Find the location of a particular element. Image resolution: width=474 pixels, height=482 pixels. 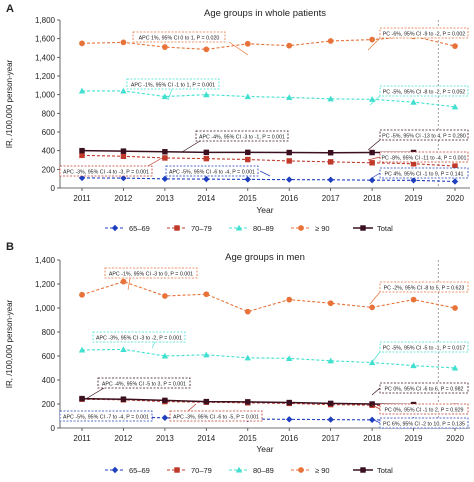

y-tick-label: 0 is located at coordinates (53, 428).